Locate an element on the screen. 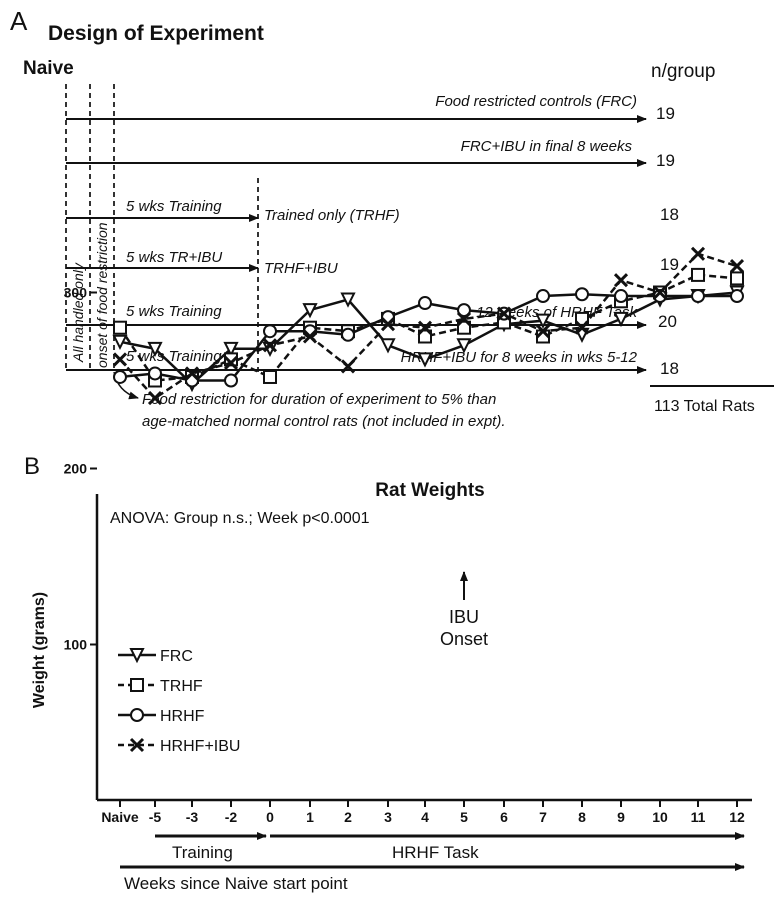 The width and height of the screenshot is (777, 898). legend-item: TRHF is located at coordinates (160, 686).